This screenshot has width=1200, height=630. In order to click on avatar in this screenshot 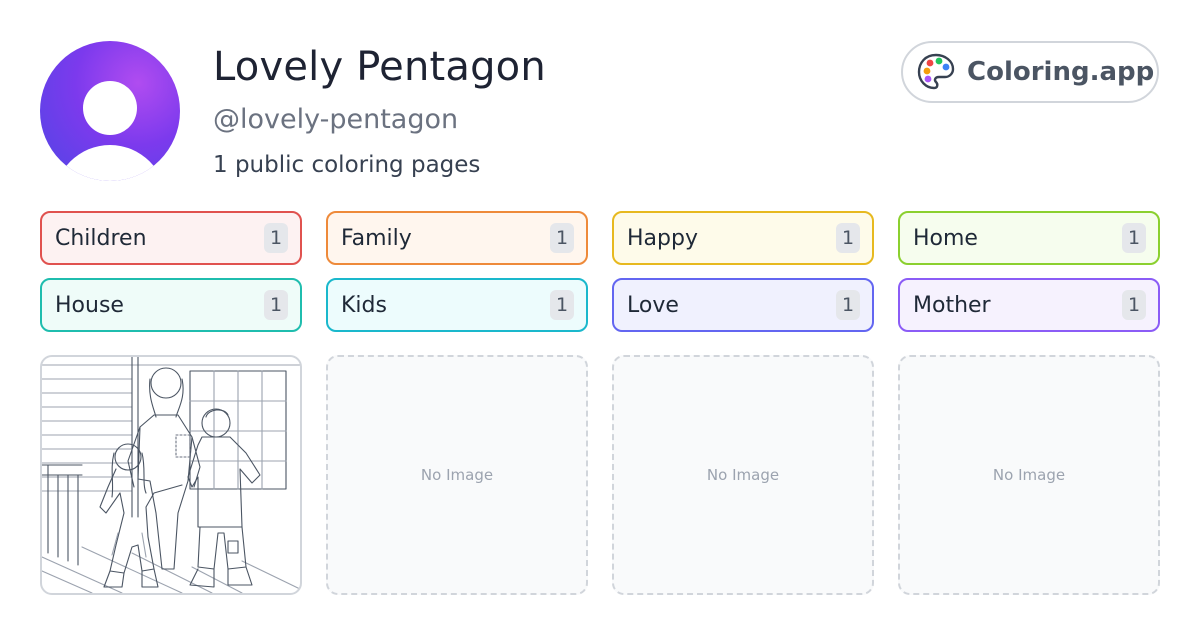, I will do `click(110, 111)`.